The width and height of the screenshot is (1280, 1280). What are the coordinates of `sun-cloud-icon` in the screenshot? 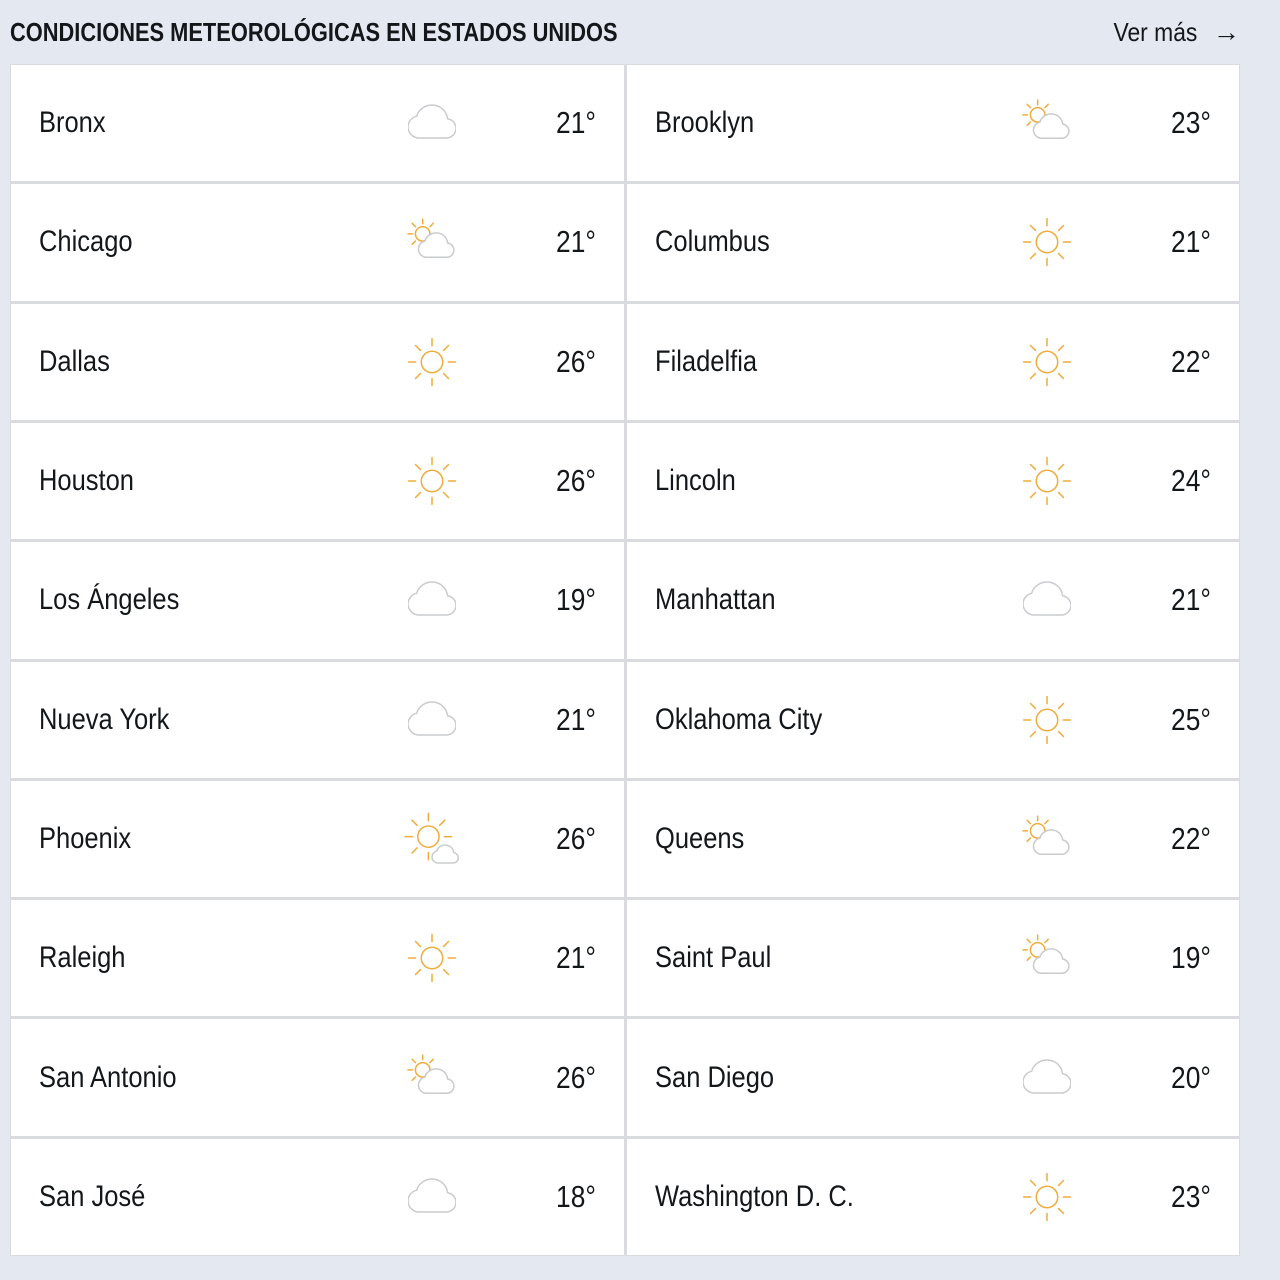 It's located at (432, 839).